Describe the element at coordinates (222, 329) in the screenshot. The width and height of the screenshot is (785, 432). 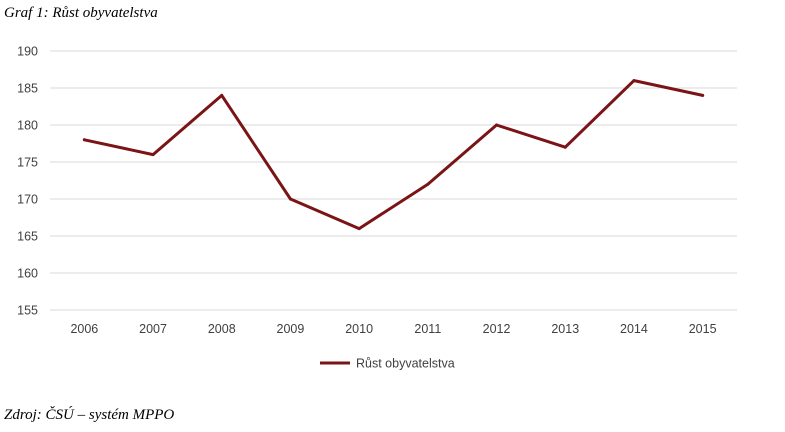
I see `x-tick-label: 2008` at that location.